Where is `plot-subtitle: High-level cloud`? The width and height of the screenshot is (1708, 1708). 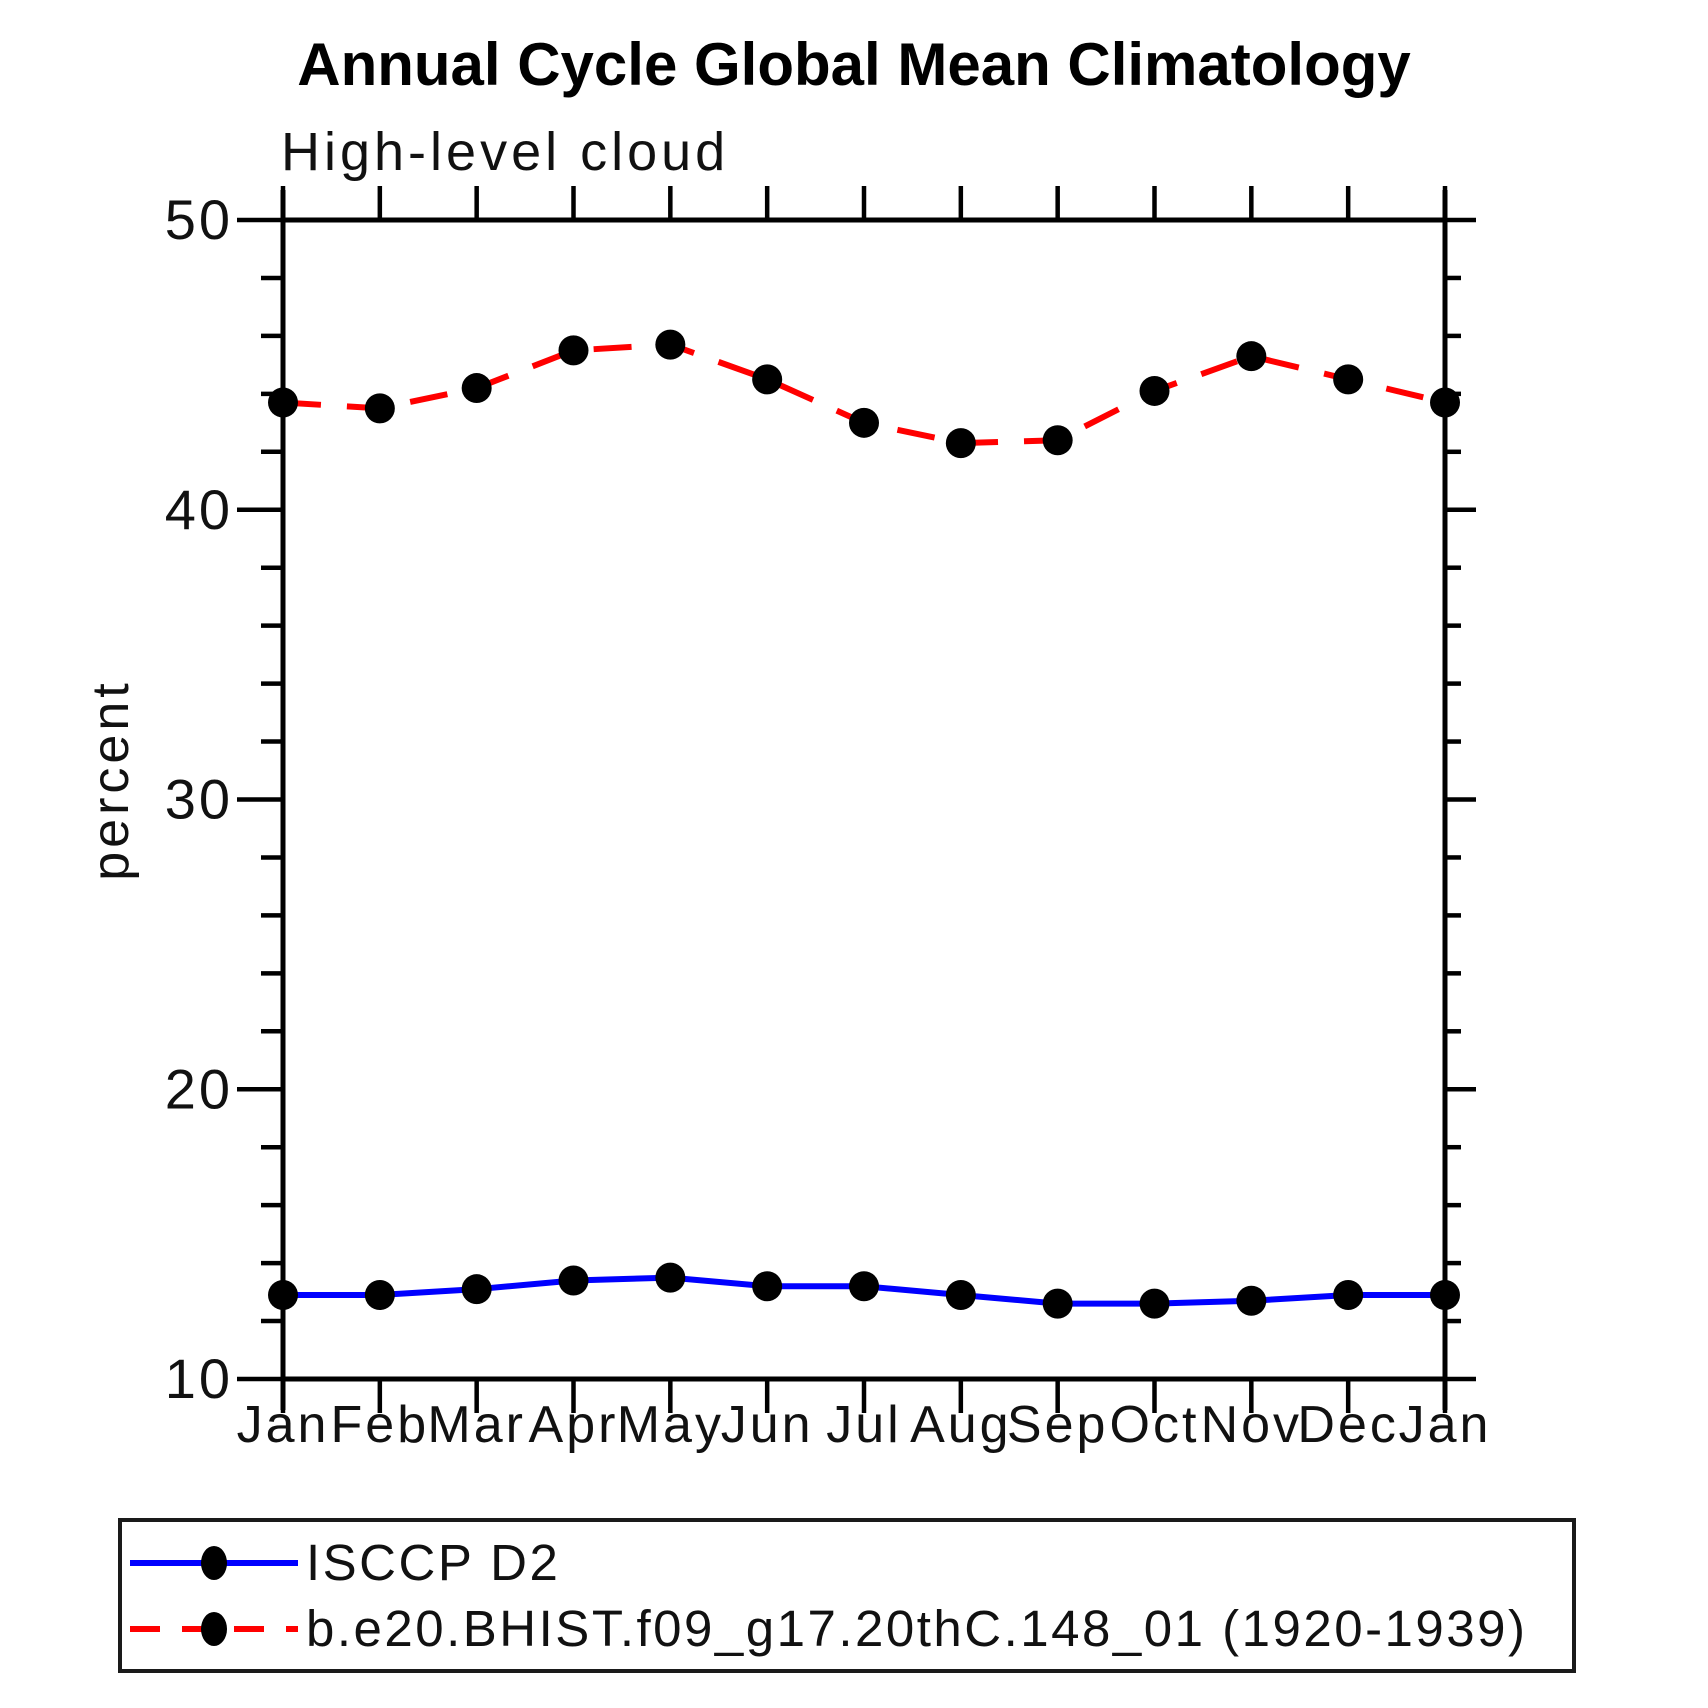 plot-subtitle: High-level cloud is located at coordinates (505, 152).